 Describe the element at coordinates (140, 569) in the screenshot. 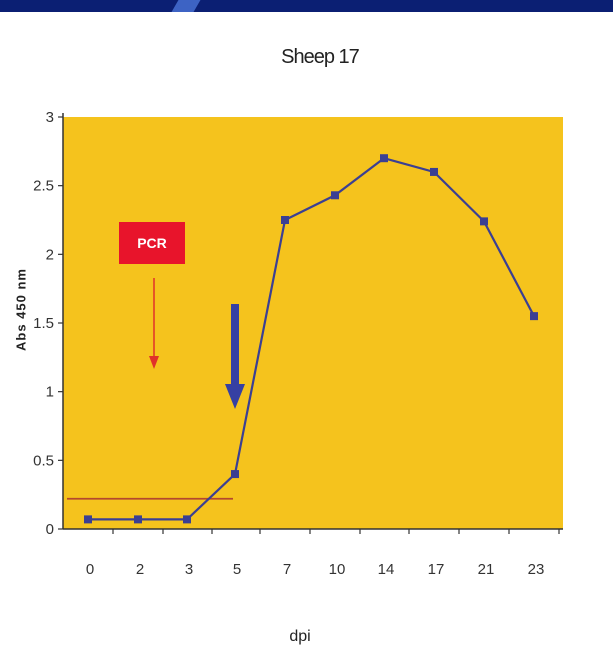

I see `x-tick-label: 2` at that location.